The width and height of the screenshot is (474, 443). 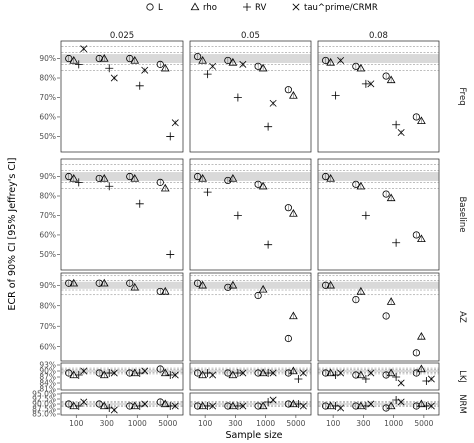 I want to click on legend-item-L: L, so click(x=154, y=8).